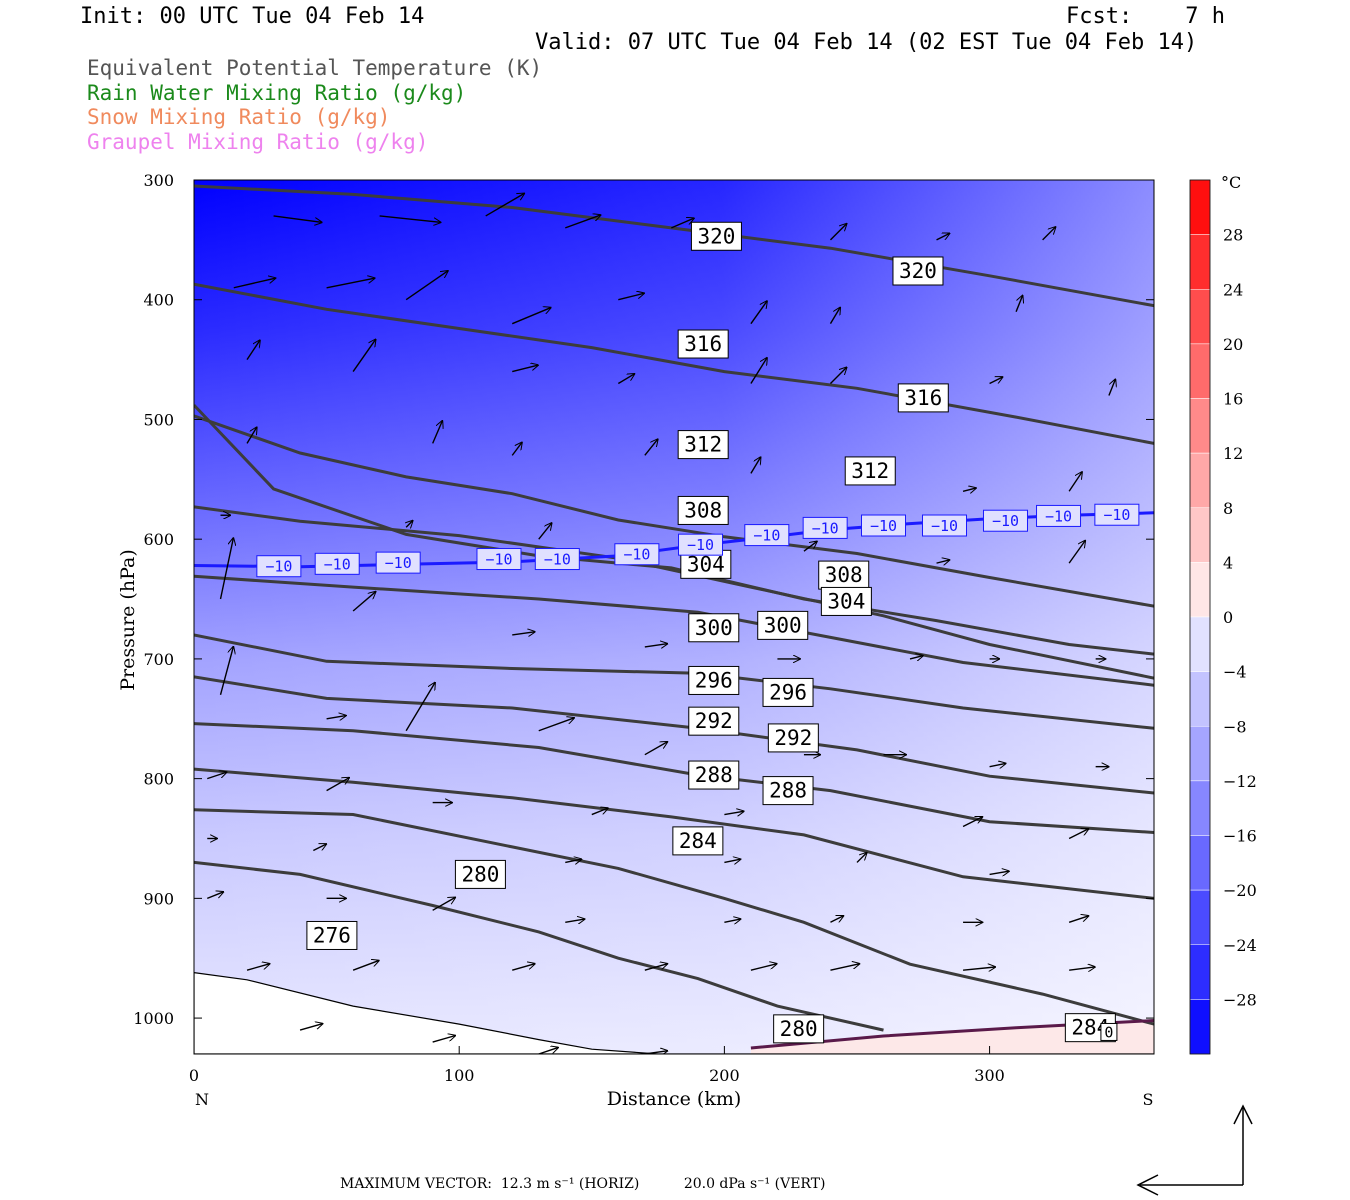 The height and width of the screenshot is (1200, 1350). I want to click on theta-e-label: 304, so click(846, 601).